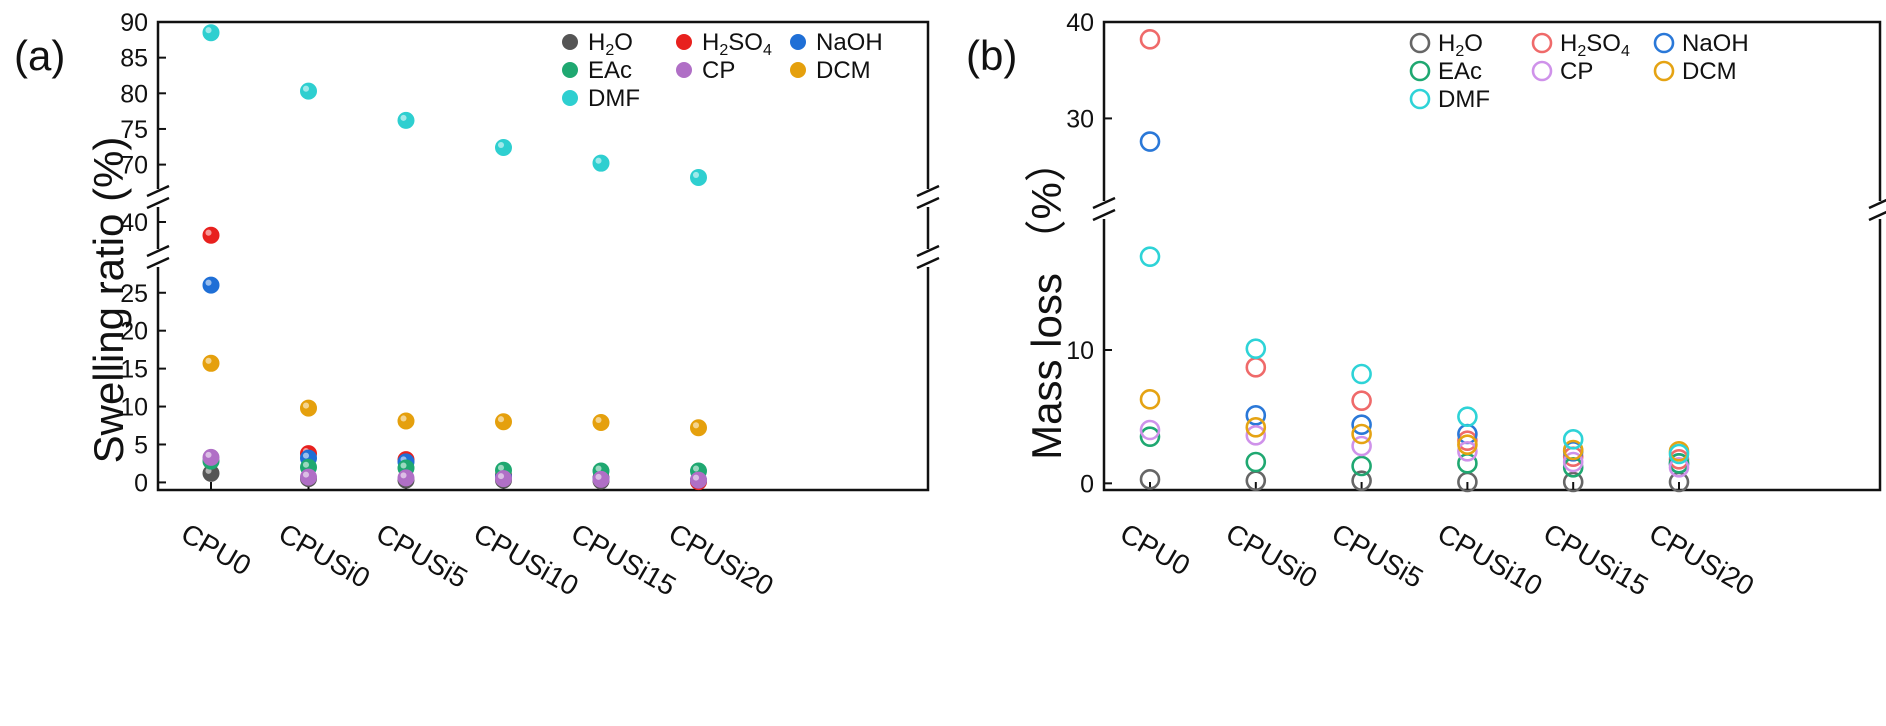 The width and height of the screenshot is (1886, 726). I want to click on legend-marker-h2o, so click(1420, 43).